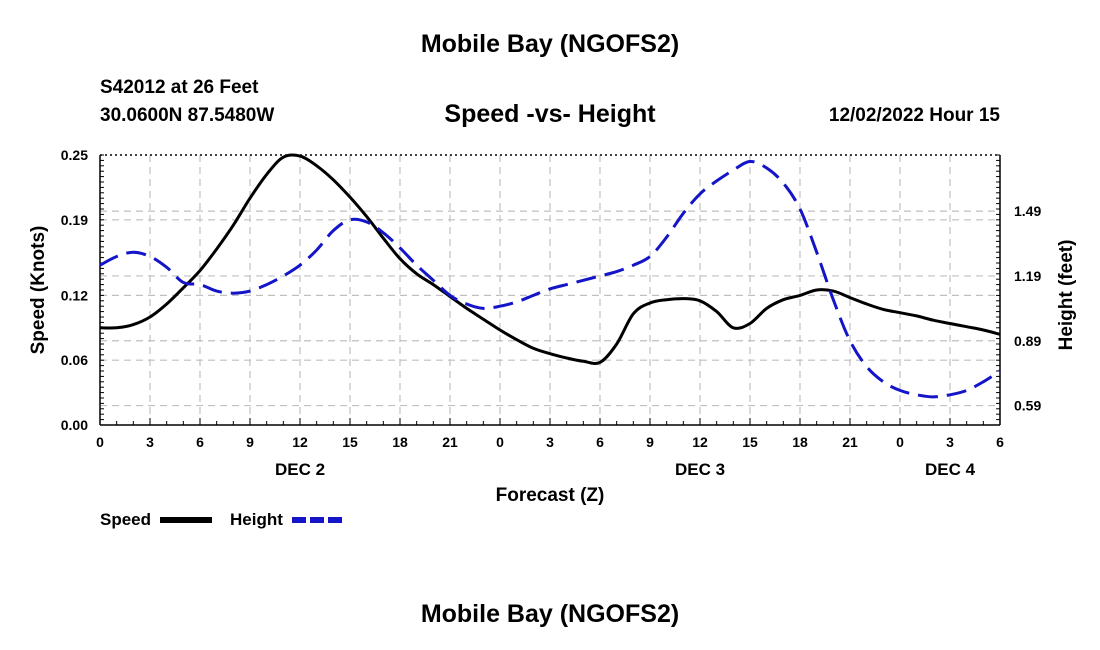 This screenshot has width=1100, height=650. Describe the element at coordinates (74, 360) in the screenshot. I see `left-tick-label: 0.06` at that location.